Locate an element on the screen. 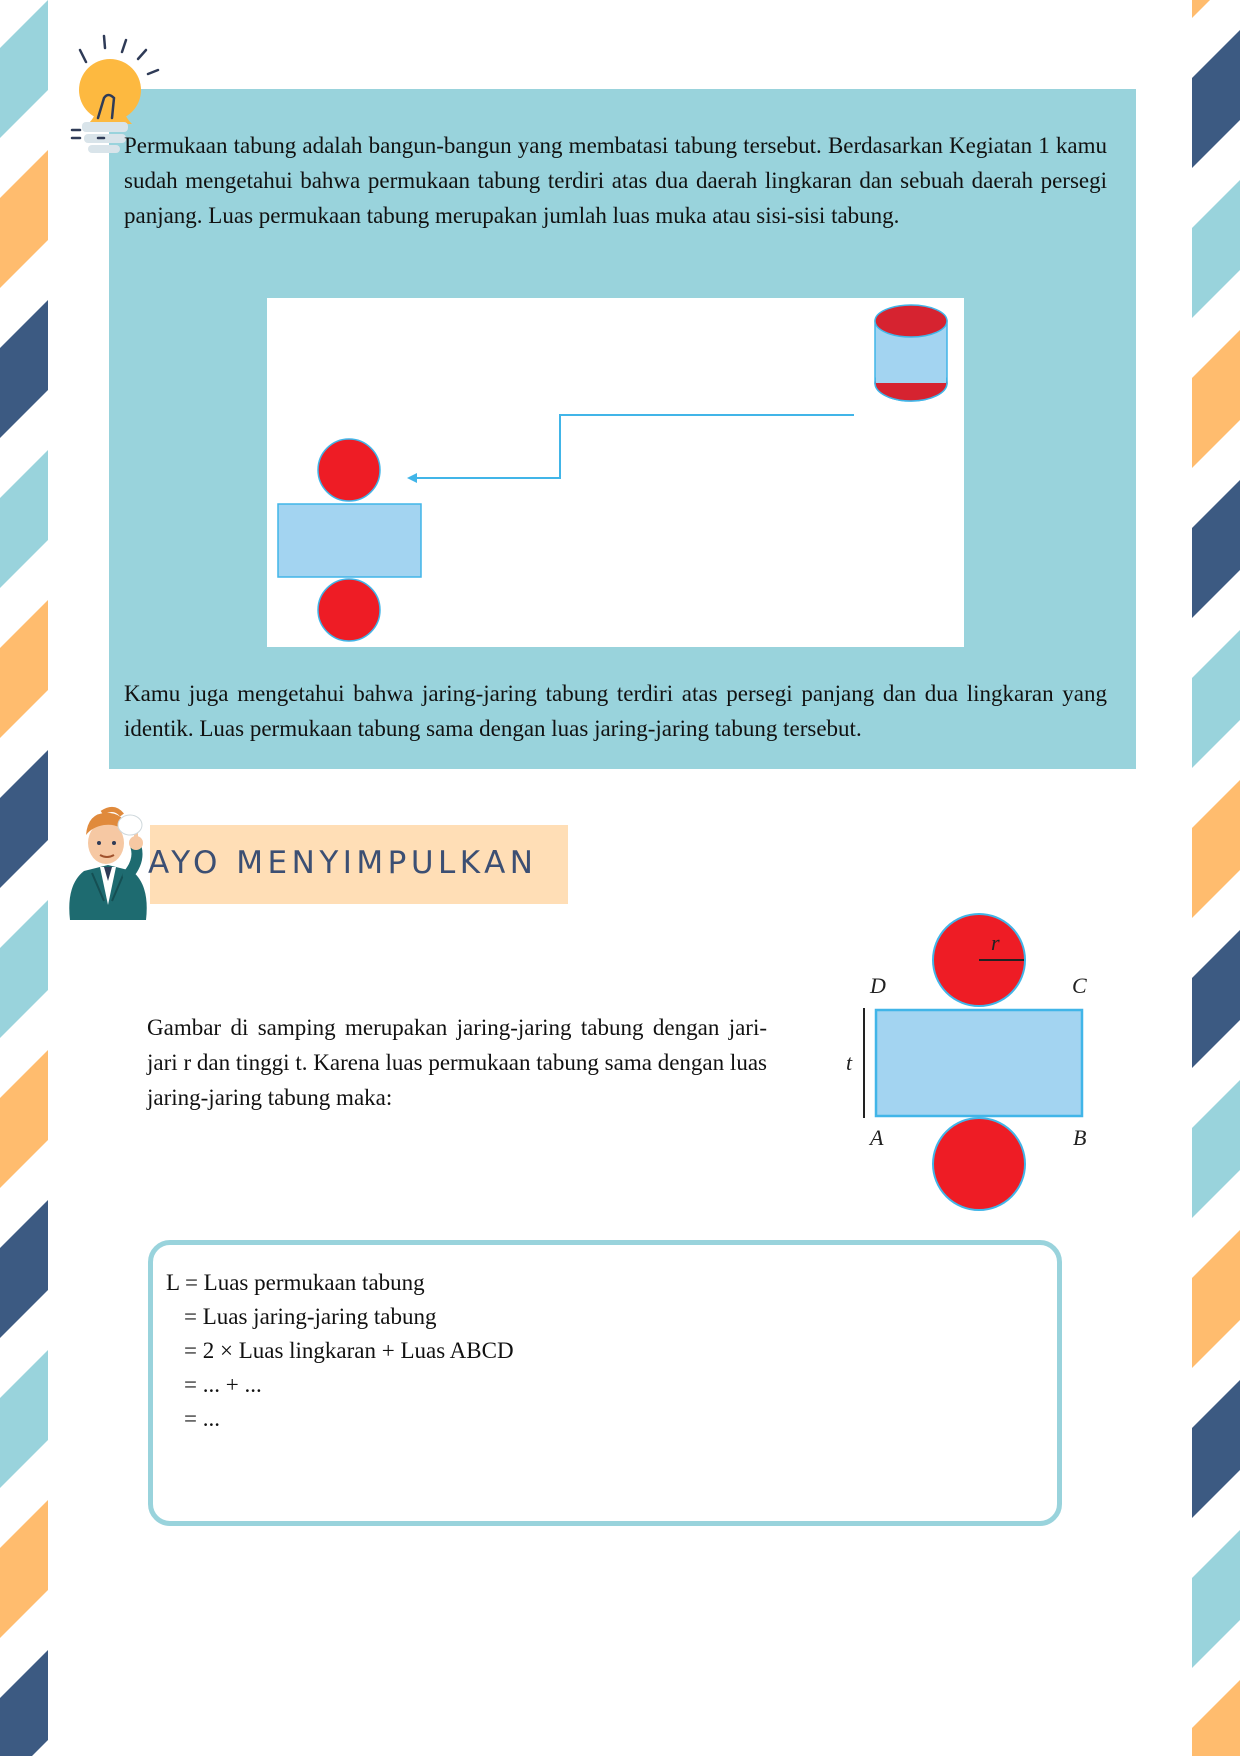 This screenshot has height=1756, width=1241. cylinder-unfold-figure is located at coordinates (615, 472).